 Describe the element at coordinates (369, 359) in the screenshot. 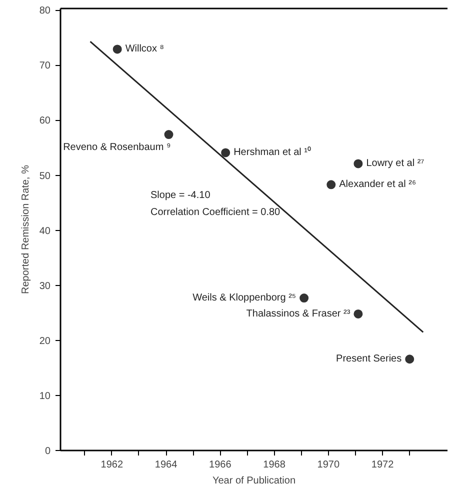

I see `annotation: Present Series` at that location.